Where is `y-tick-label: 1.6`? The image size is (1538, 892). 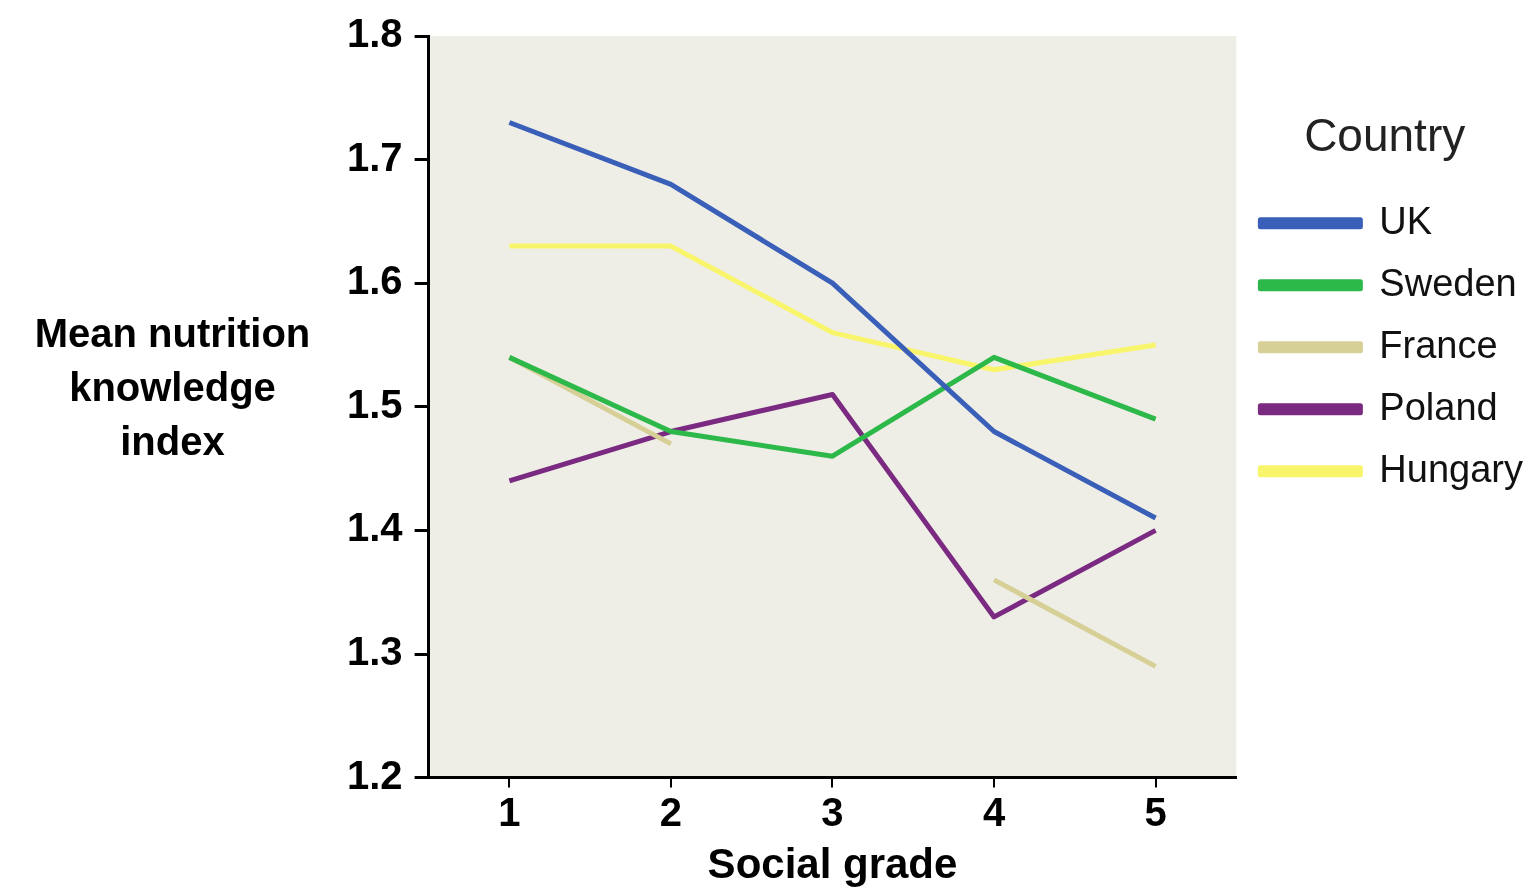 y-tick-label: 1.6 is located at coordinates (375, 280).